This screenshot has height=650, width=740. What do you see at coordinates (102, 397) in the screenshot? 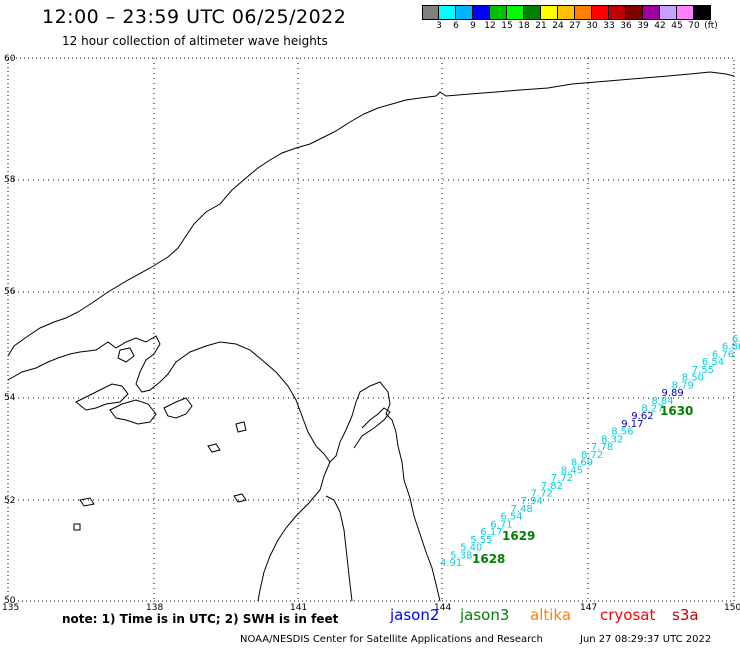
I see `bay-loop` at bounding box center [102, 397].